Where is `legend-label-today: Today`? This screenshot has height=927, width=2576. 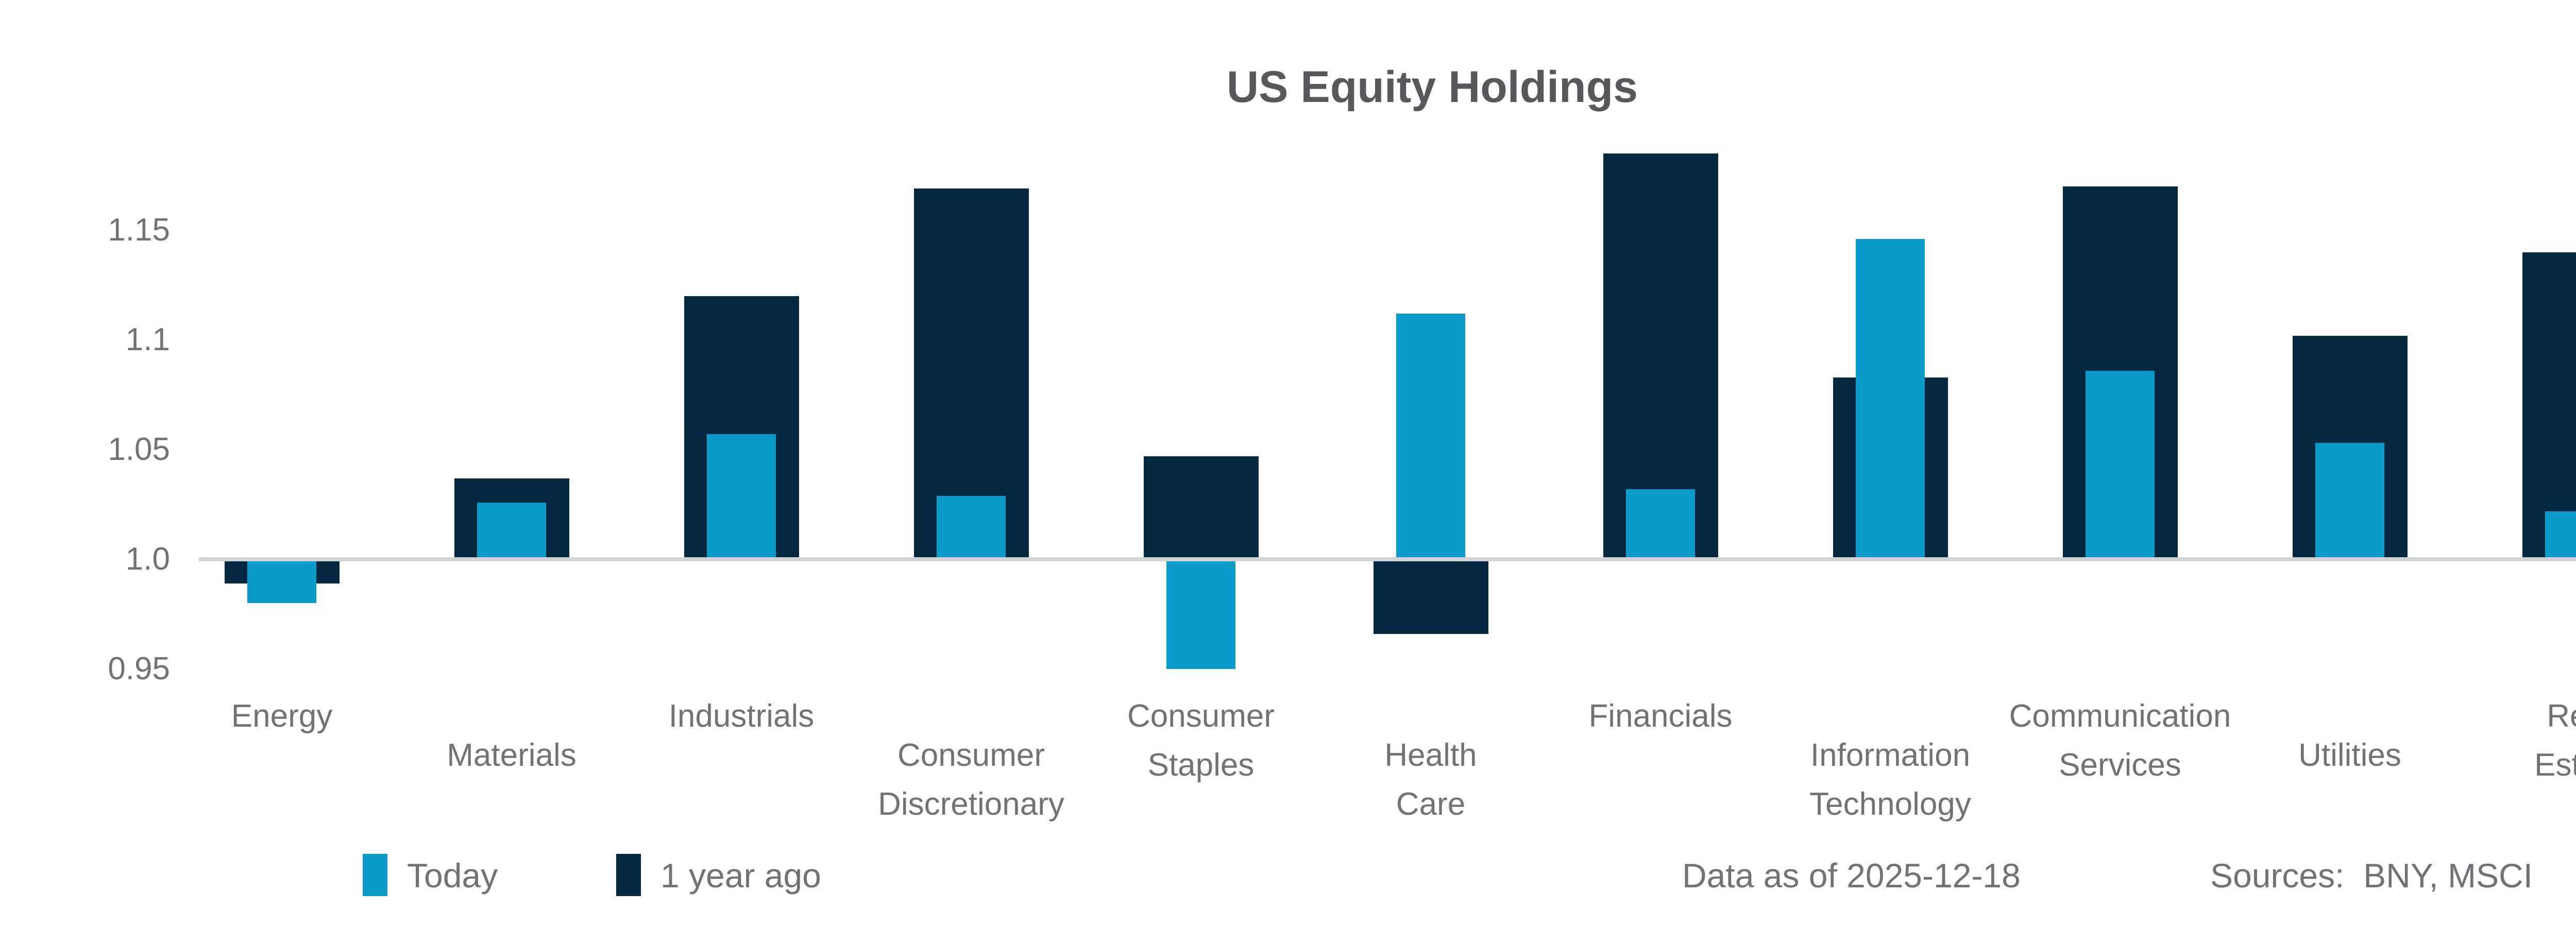
legend-label-today: Today is located at coordinates (452, 875).